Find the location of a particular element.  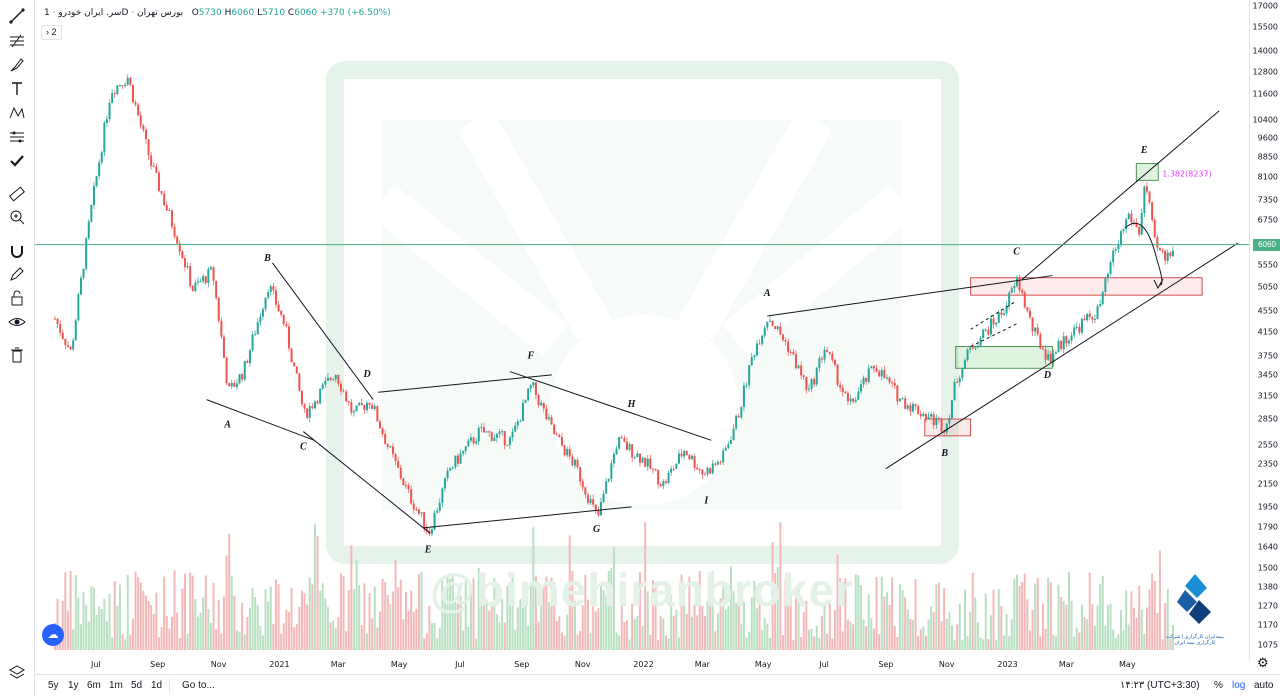

ruler-icon is located at coordinates (17, 194).